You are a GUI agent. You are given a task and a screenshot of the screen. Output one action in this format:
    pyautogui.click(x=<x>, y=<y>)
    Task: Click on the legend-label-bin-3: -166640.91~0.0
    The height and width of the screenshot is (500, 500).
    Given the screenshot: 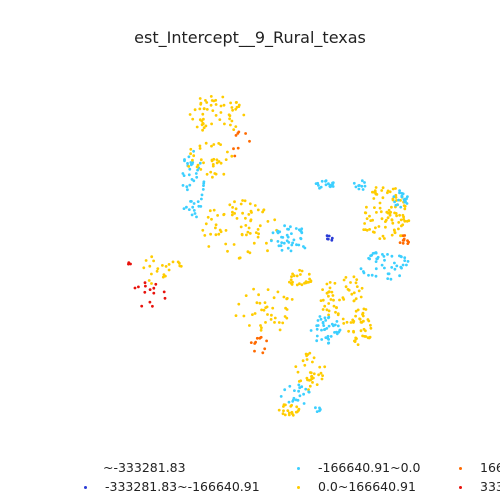 What is the action you would take?
    pyautogui.click(x=369, y=467)
    